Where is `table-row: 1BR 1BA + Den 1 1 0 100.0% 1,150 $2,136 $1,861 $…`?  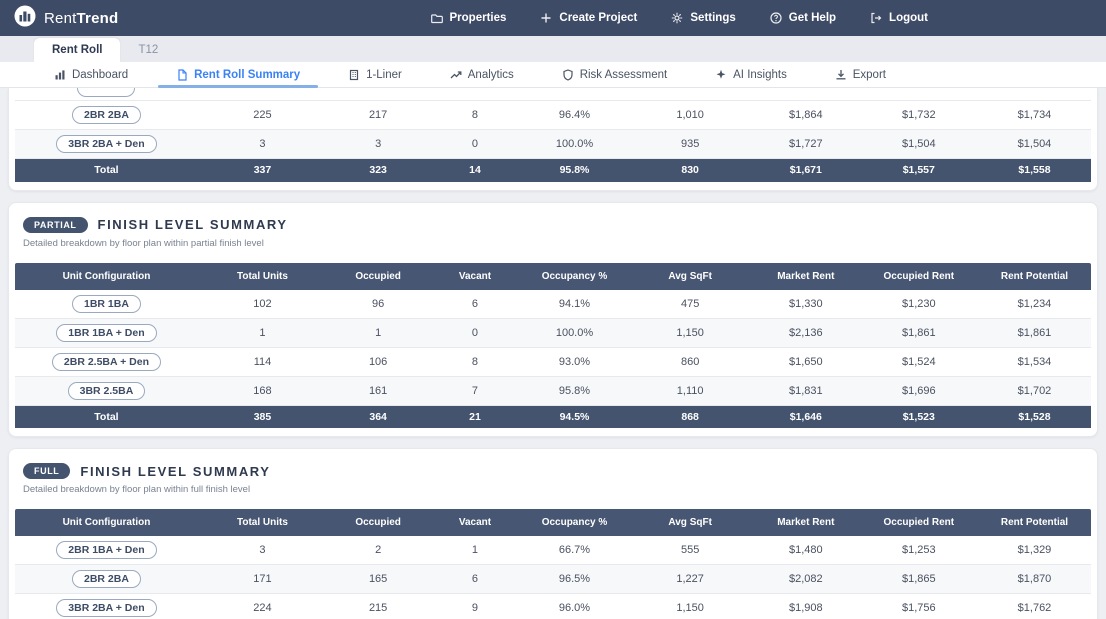
table-row: 1BR 1BA + Den 1 1 0 100.0% 1,150 $2,136 $1,861 $… is located at coordinates (553, 333).